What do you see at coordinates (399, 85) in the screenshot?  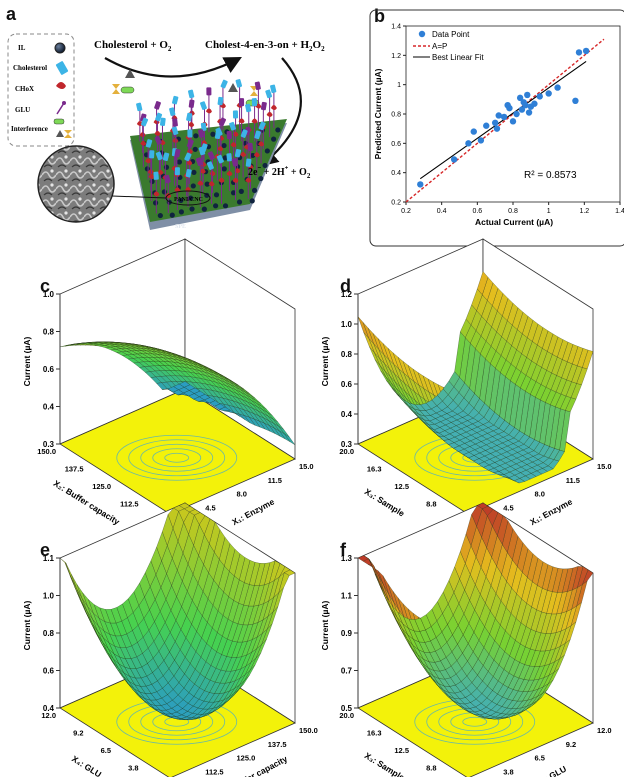 I see `y-tick-label: 1` at bounding box center [399, 85].